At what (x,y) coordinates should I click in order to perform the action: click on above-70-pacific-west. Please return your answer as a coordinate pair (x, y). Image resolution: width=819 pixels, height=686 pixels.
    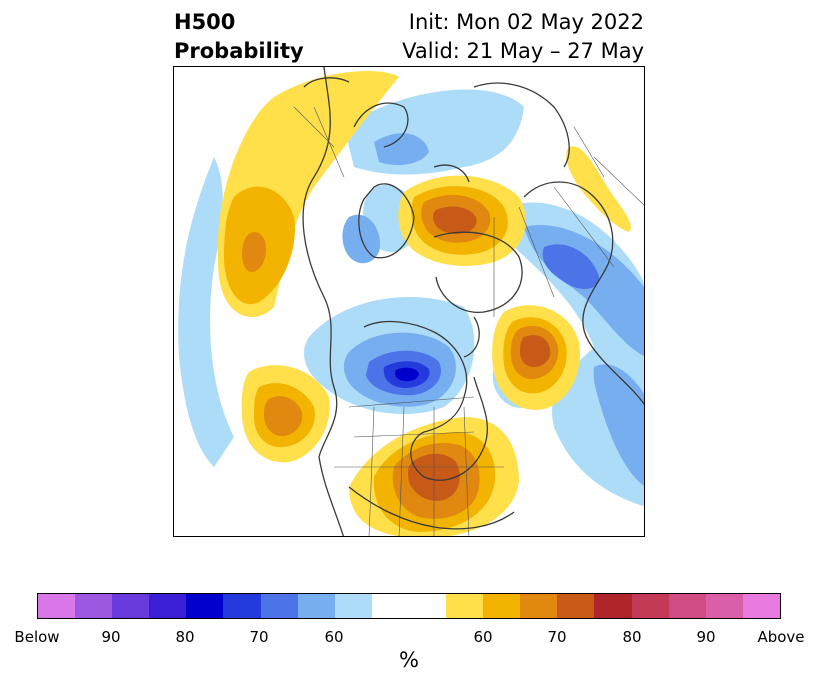
    Looking at the image, I should click on (254, 252).